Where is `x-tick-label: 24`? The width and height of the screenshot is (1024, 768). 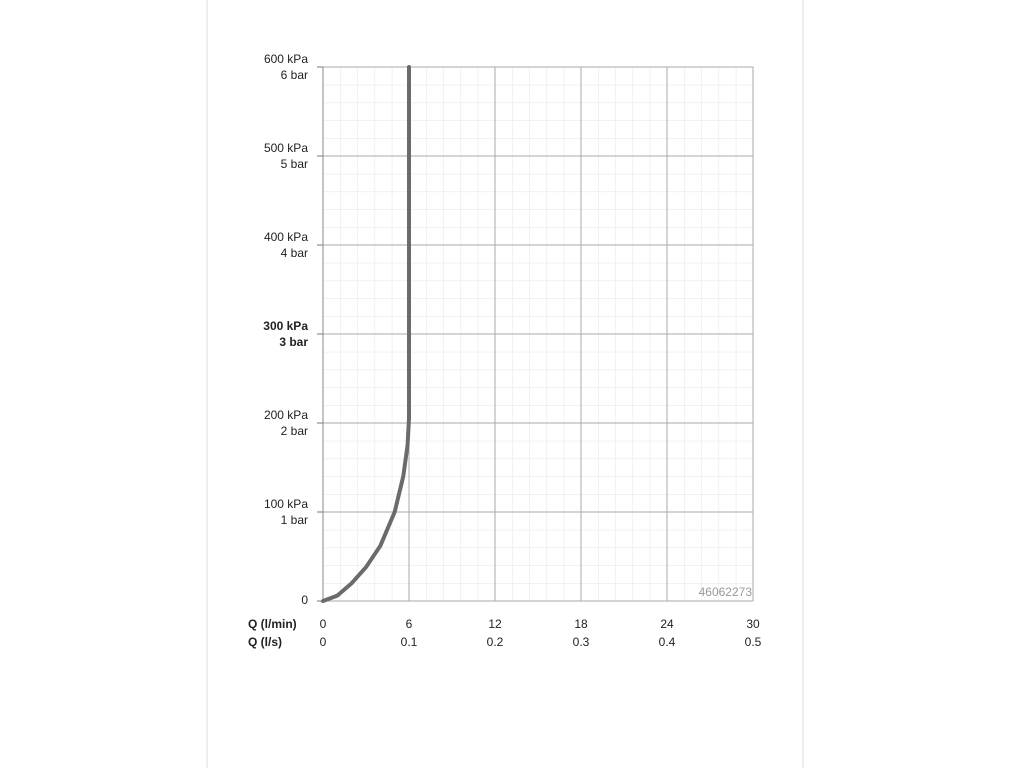 x-tick-label: 24 is located at coordinates (667, 624).